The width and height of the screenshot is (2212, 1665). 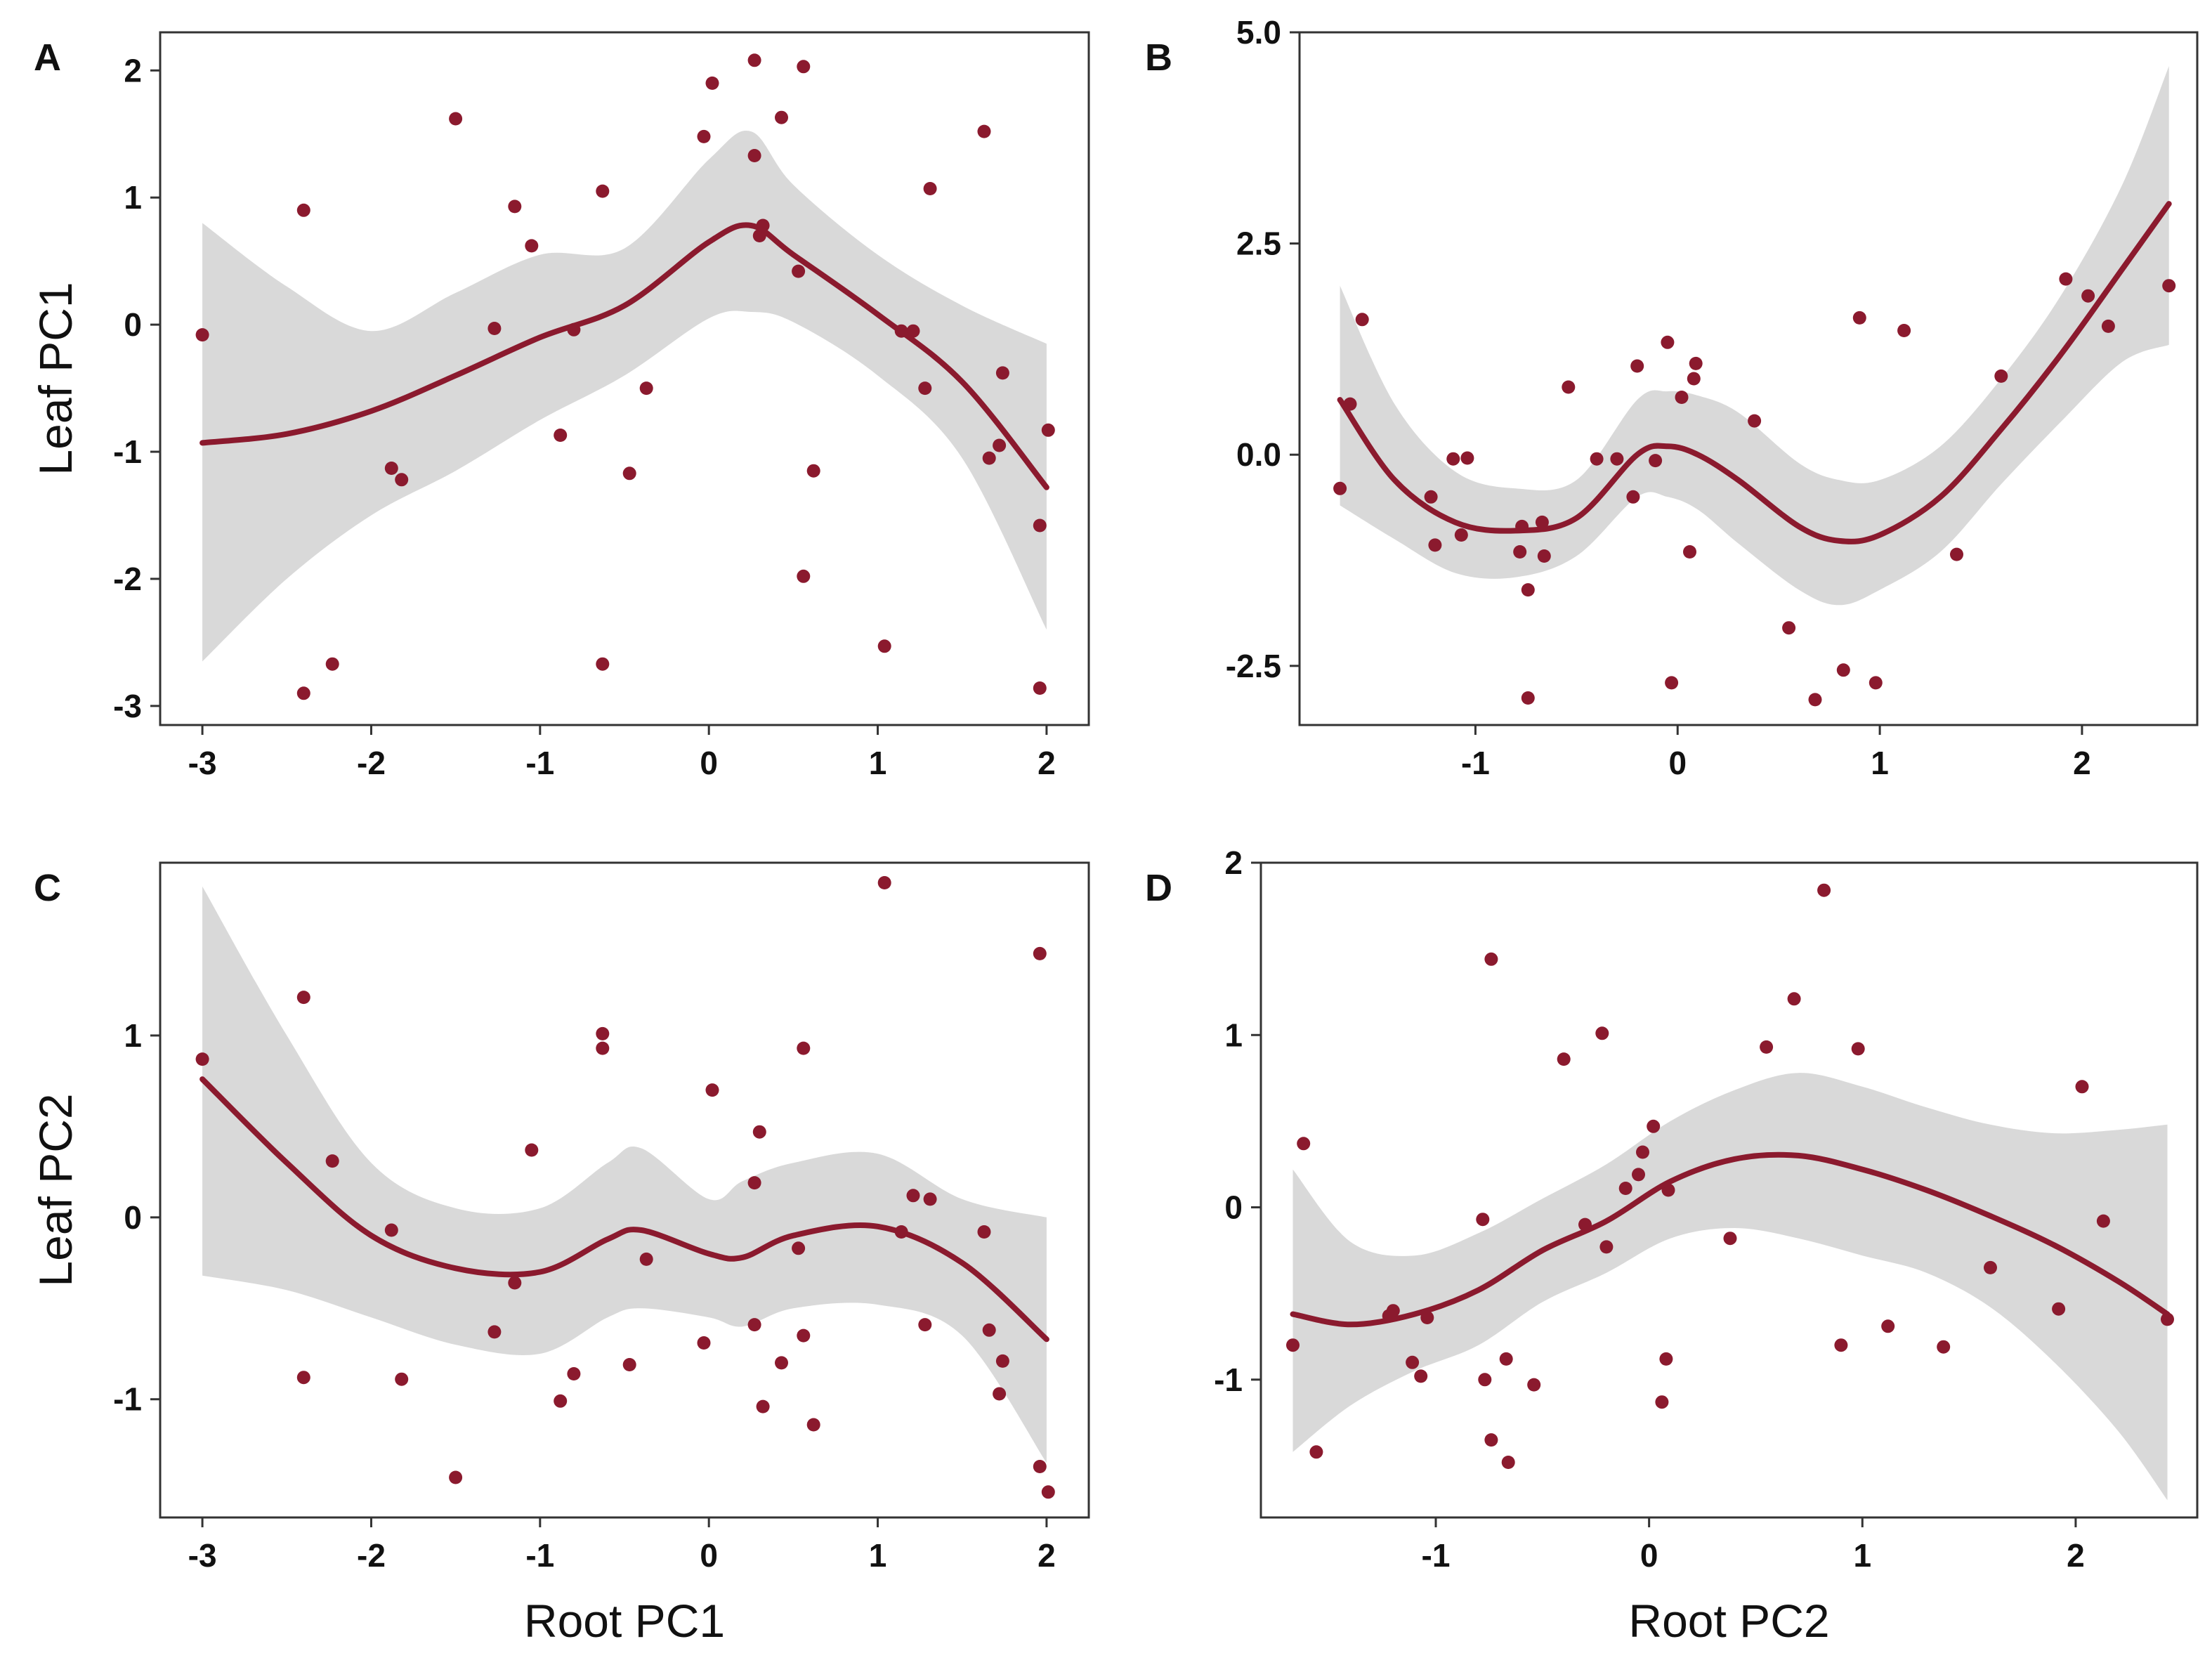 What do you see at coordinates (709, 763) in the screenshot?
I see `x-tick-label: 0` at bounding box center [709, 763].